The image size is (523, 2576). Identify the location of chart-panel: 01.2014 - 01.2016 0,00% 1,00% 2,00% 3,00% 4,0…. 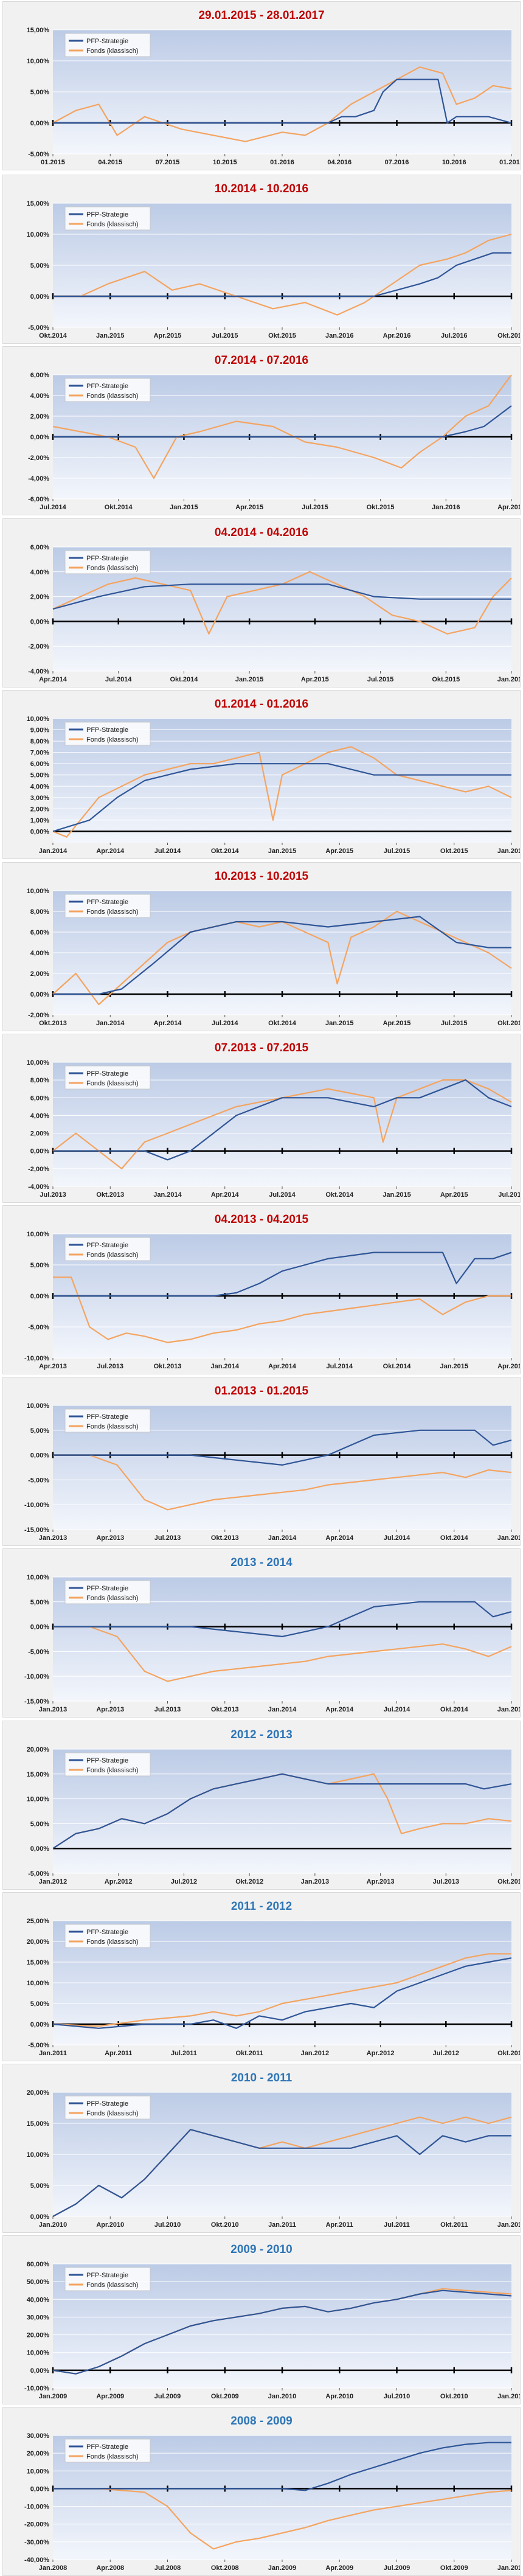
(261, 774).